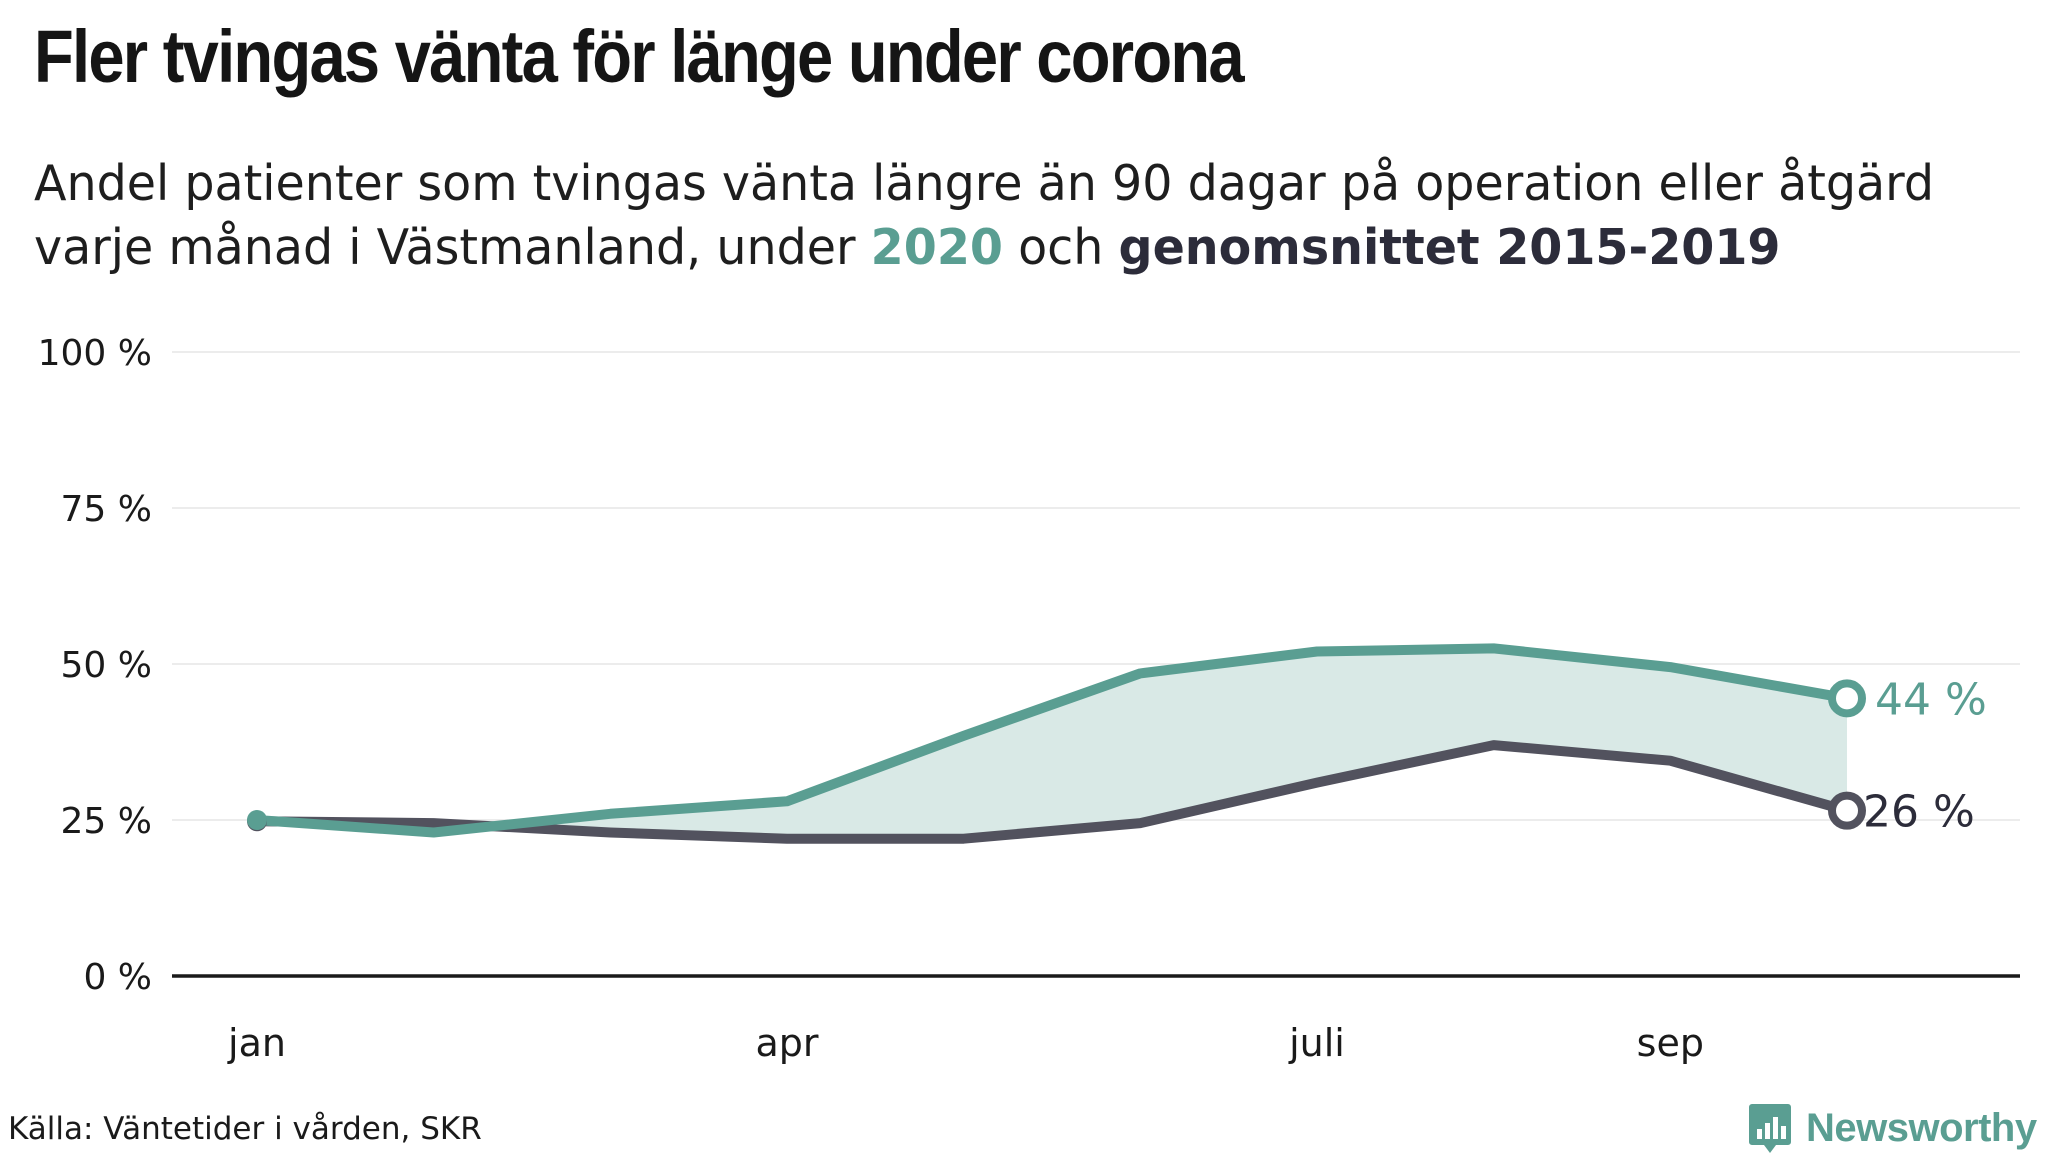 This screenshot has width=2048, height=1156. I want to click on subtitle-line2-mid: och, so click(1060, 247).